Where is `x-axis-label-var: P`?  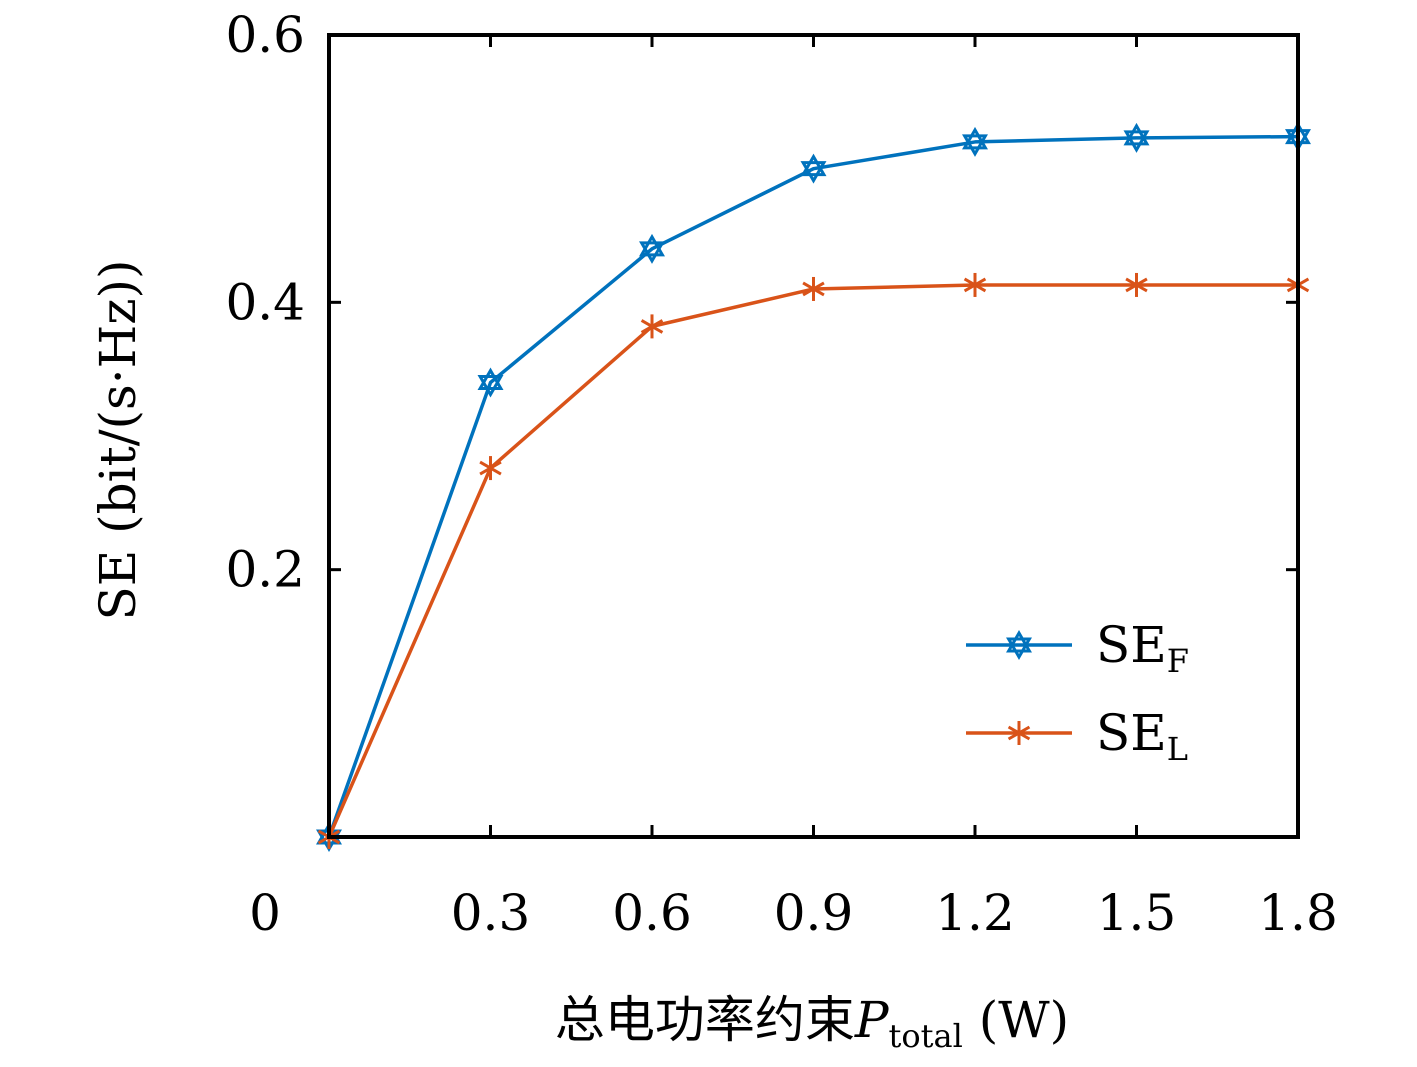 x-axis-label-var: P is located at coordinates (872, 1020).